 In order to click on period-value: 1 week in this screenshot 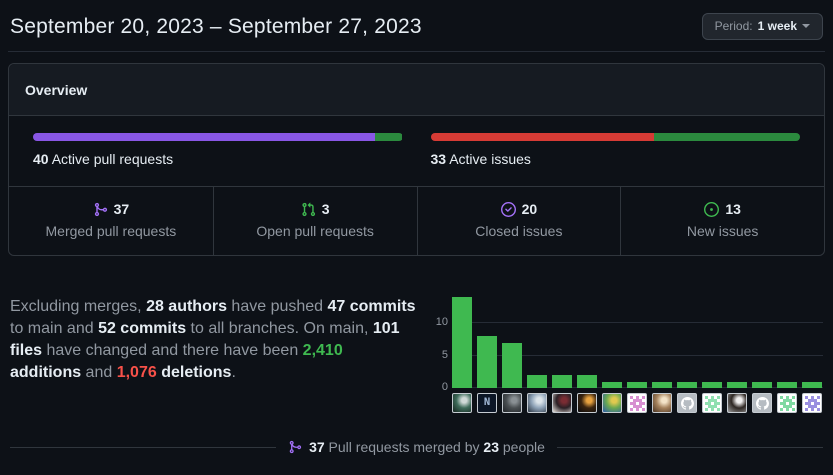, I will do `click(777, 26)`.